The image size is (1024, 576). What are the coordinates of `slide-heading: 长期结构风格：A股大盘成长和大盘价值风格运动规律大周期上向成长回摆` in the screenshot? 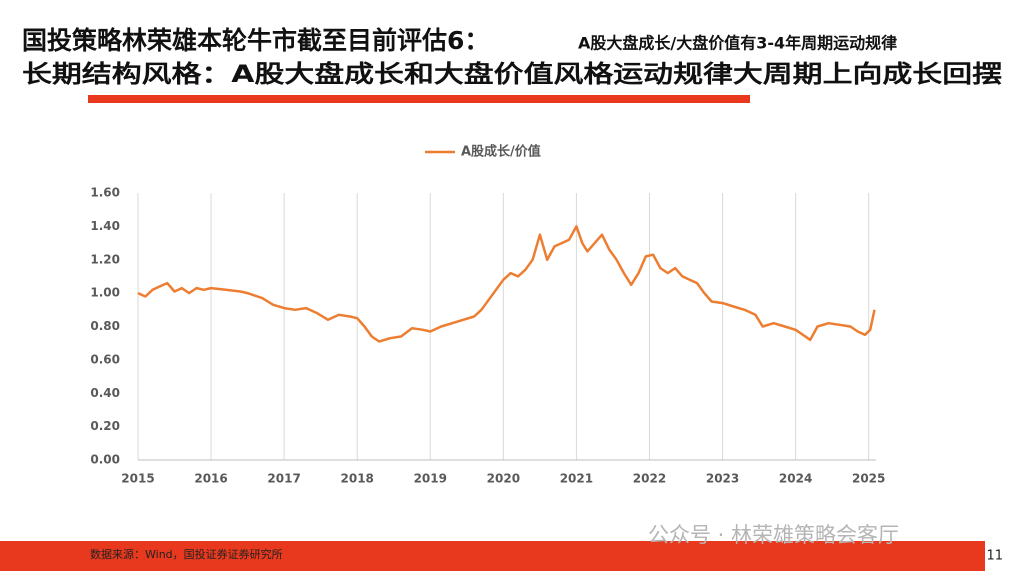 It's located at (512, 74).